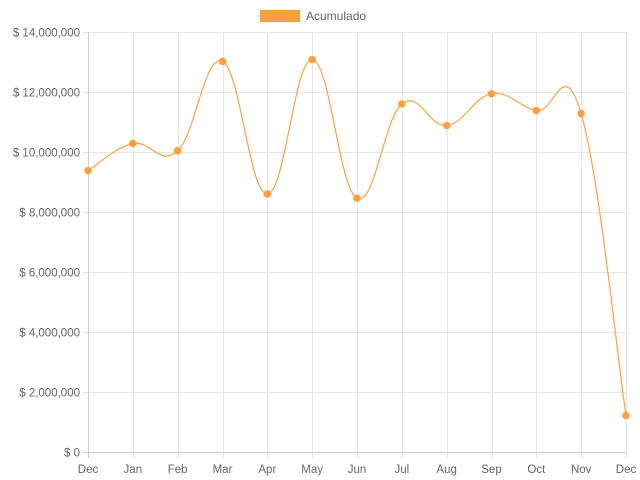 The width and height of the screenshot is (640, 480). Describe the element at coordinates (178, 470) in the screenshot. I see `x-tick-label: Feb` at that location.